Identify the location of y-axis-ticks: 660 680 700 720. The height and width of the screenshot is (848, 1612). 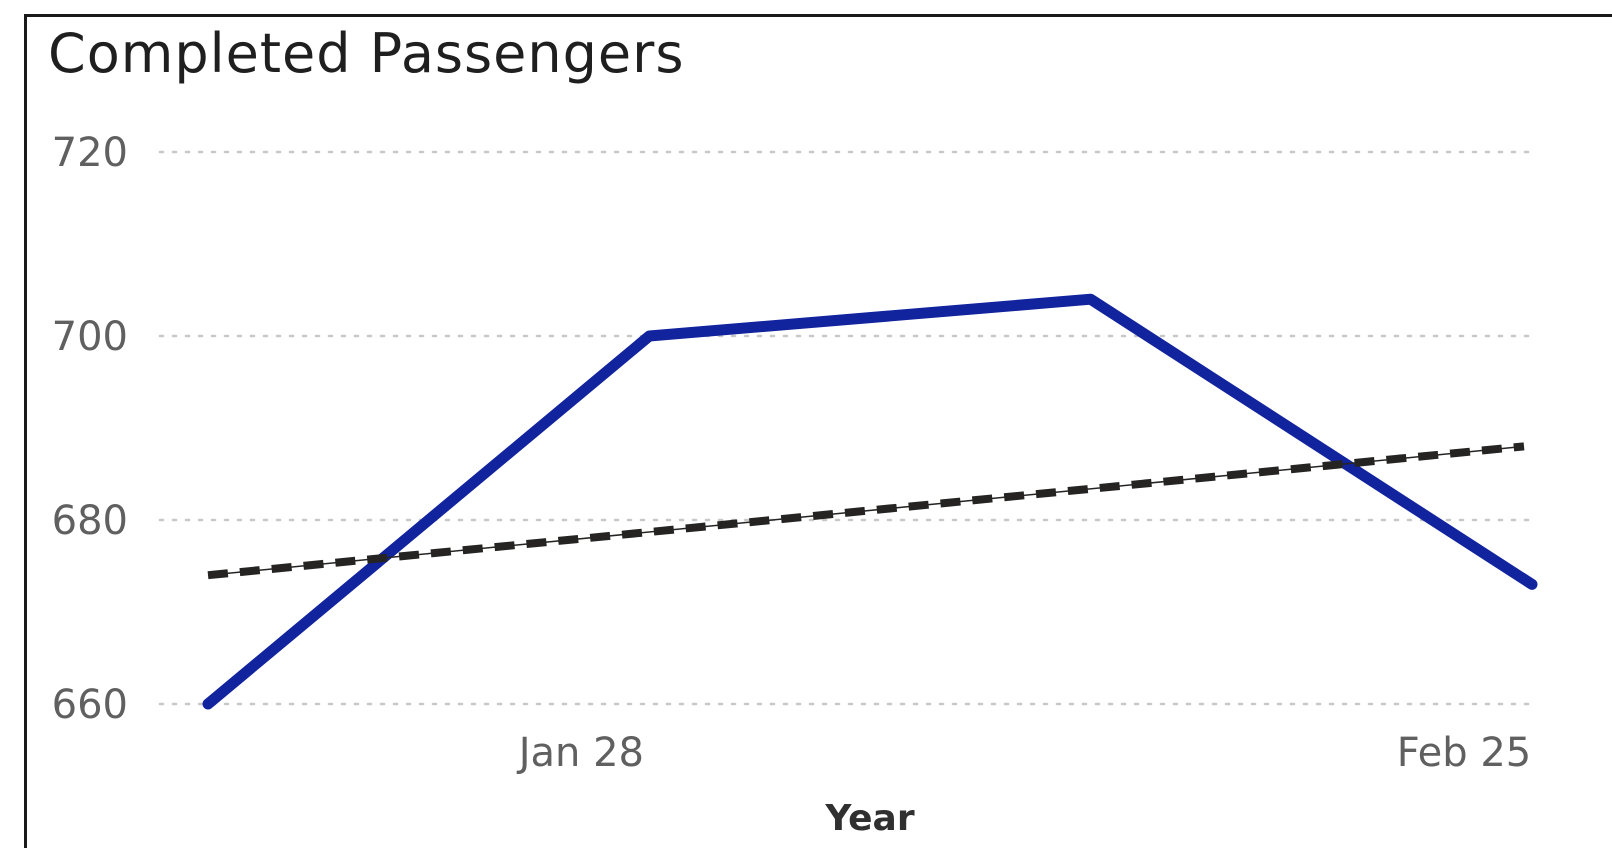
(90, 429).